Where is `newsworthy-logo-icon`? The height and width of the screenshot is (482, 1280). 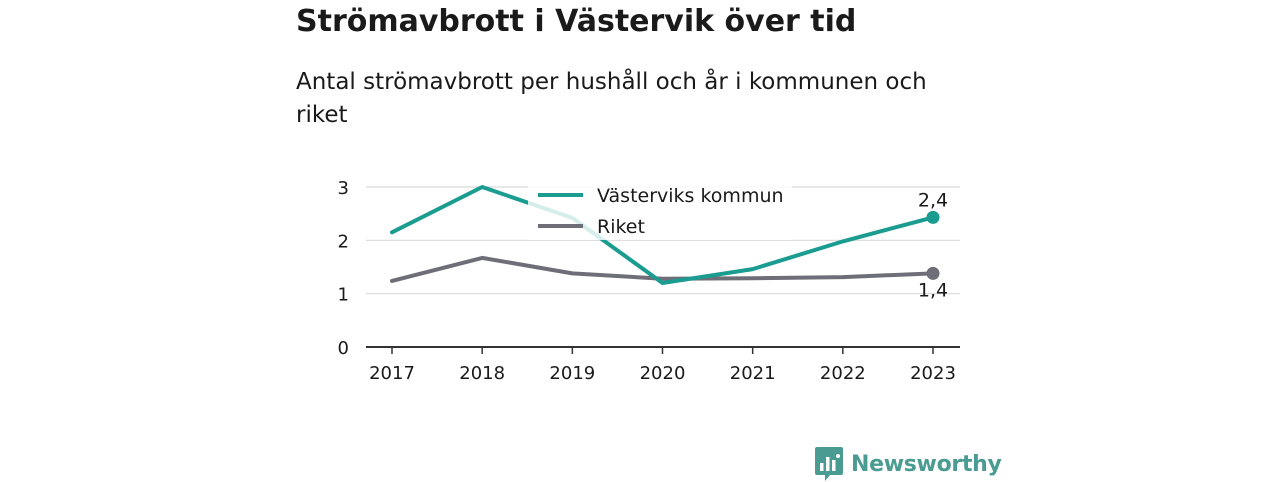 newsworthy-logo-icon is located at coordinates (829, 464).